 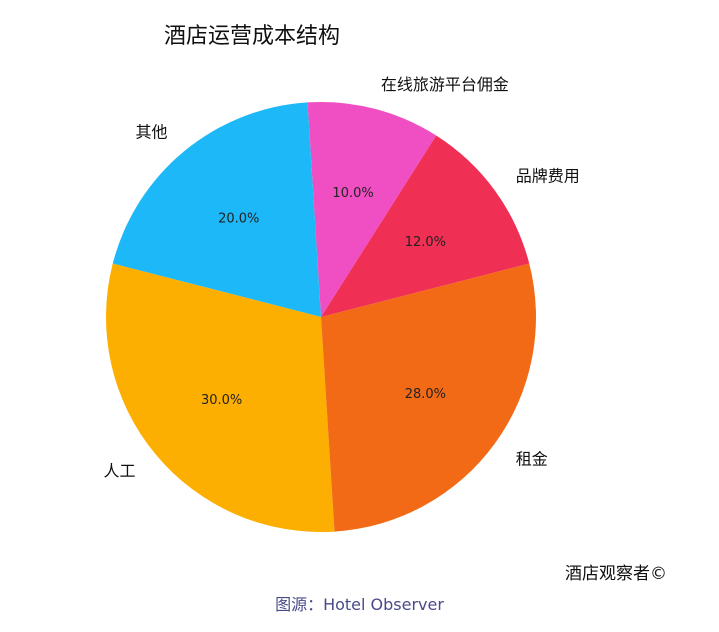 I want to click on slice-category-label: 人工, so click(x=119, y=470).